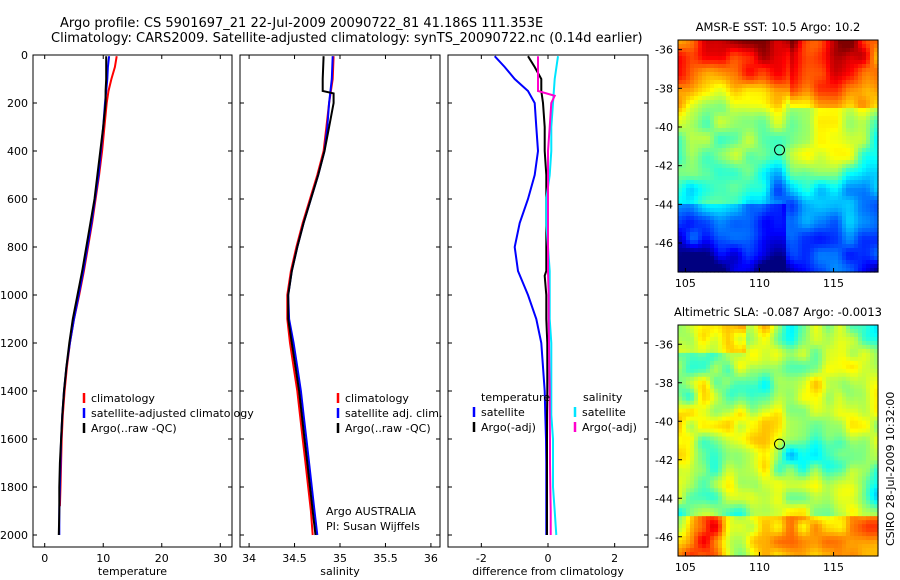  Describe the element at coordinates (385, 558) in the screenshot. I see `x-tick-label: 35.5` at that location.